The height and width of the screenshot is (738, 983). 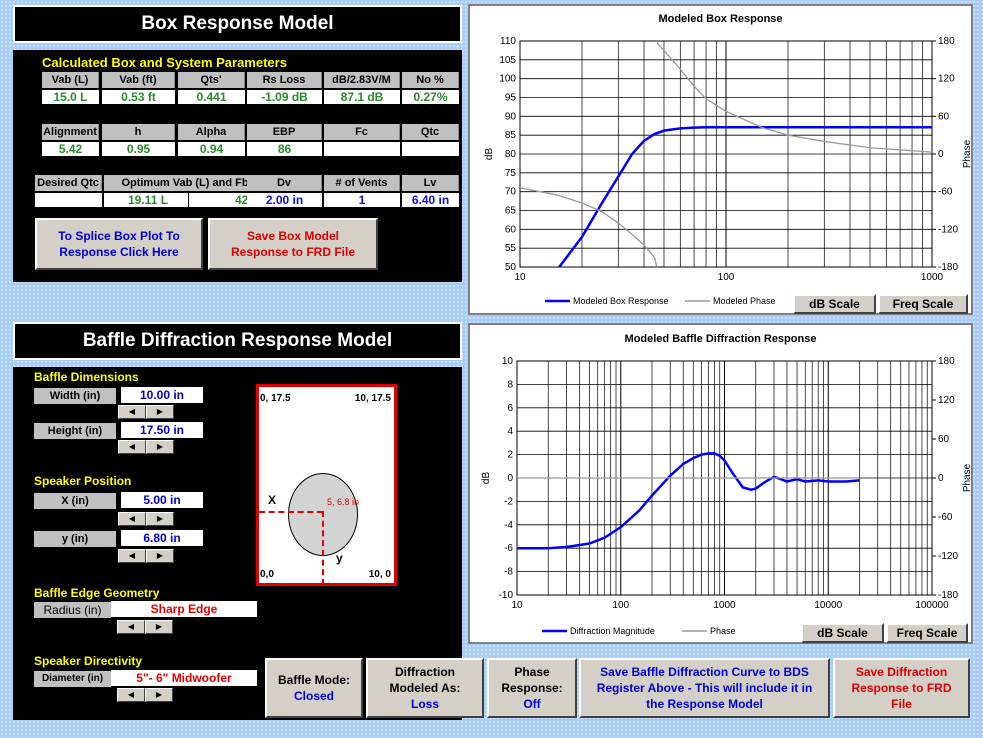 I want to click on y-input: 6.80 in, so click(x=162, y=538).